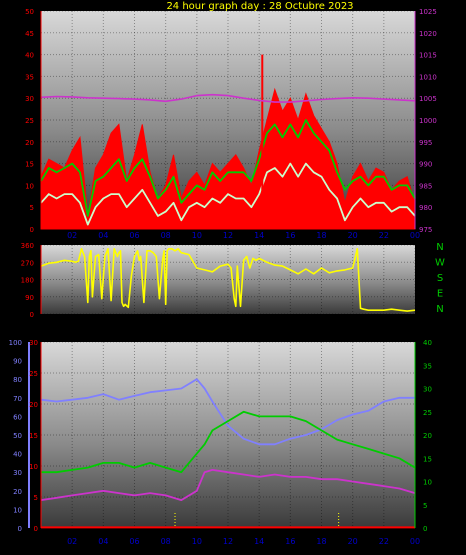 The height and width of the screenshot is (555, 466). What do you see at coordinates (427, 459) in the screenshot?
I see `temperature-tick-label: 15` at bounding box center [427, 459].